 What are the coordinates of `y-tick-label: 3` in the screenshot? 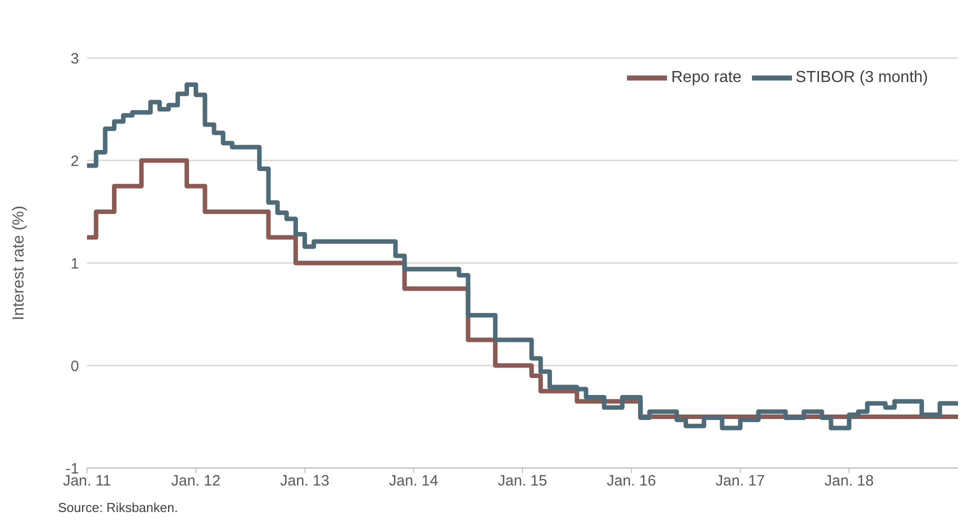 It's located at (74, 59).